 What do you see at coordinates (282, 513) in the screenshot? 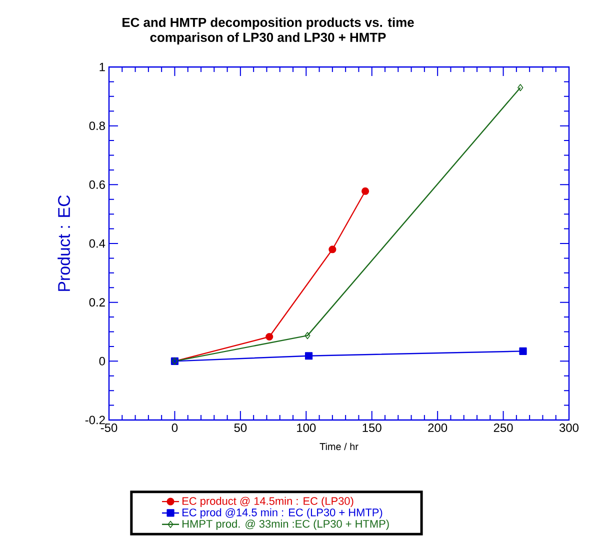
I see `legend-label: EC prod @14.5 min : EC (LP30 + HMTP)` at bounding box center [282, 513].